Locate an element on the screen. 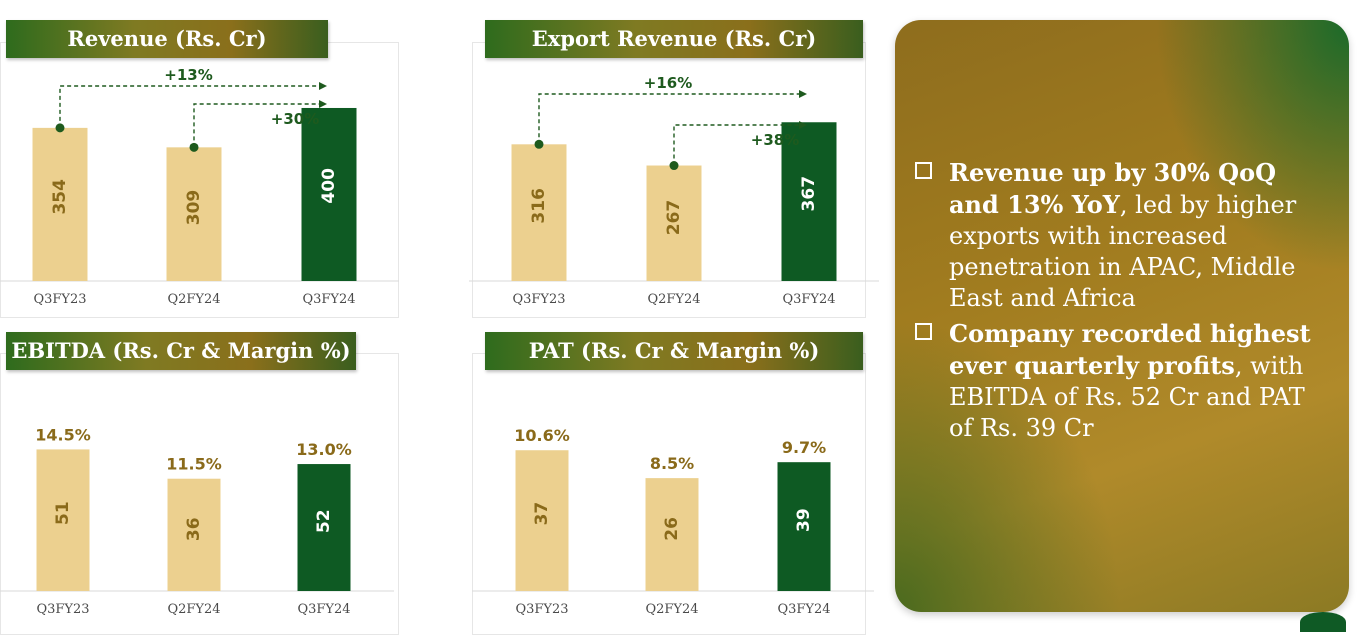 This screenshot has width=1357, height=635. bar-value-label: 400 is located at coordinates (329, 186).